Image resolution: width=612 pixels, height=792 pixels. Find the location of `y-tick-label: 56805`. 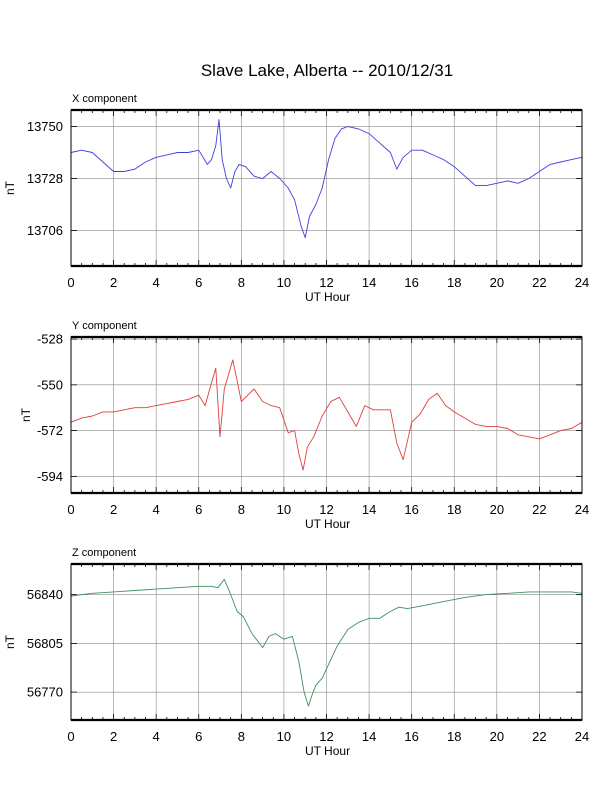

y-tick-label: 56805 is located at coordinates (45, 643).